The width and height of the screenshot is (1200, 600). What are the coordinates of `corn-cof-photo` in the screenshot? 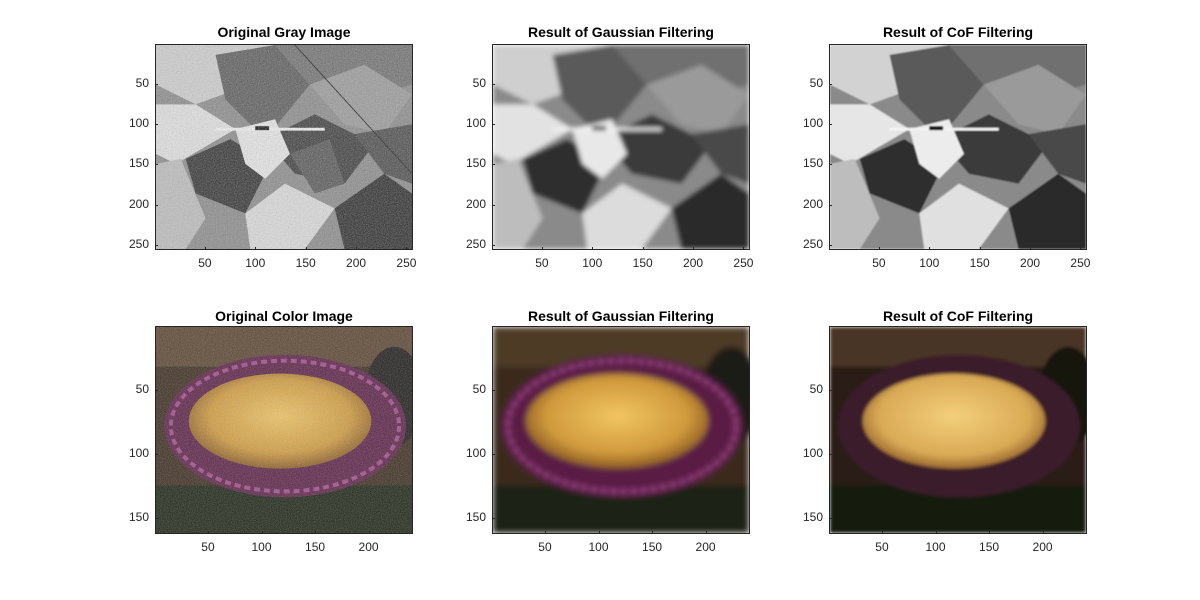 It's located at (958, 430).